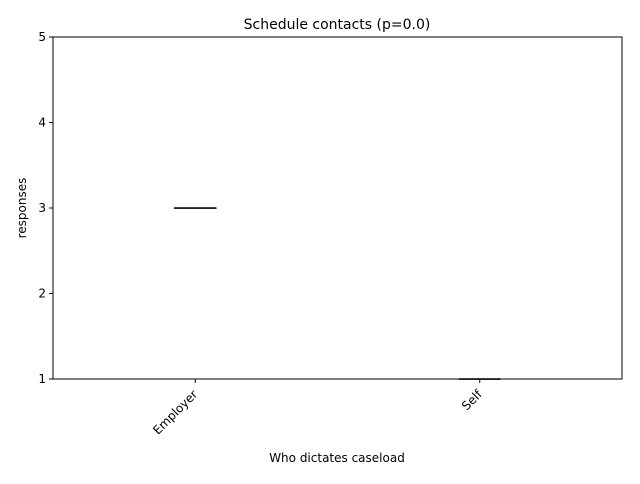 Image resolution: width=640 pixels, height=484 pixels. Describe the element at coordinates (337, 25) in the screenshot. I see `chart-title: Schedule contacts (p=0.0)` at that location.